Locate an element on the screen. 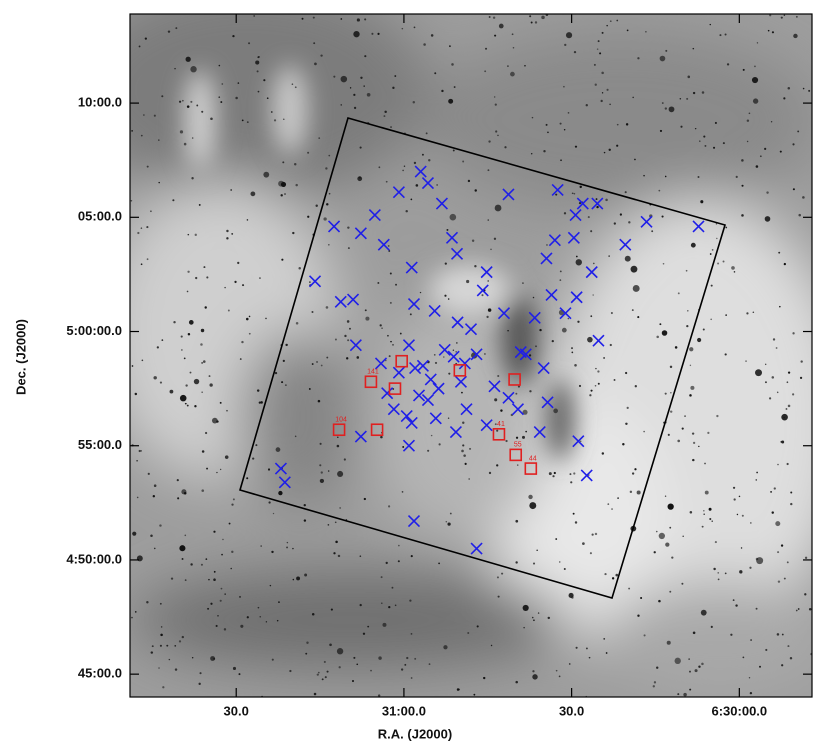  x-tick-label: 6:30:00.0 is located at coordinates (739, 710).